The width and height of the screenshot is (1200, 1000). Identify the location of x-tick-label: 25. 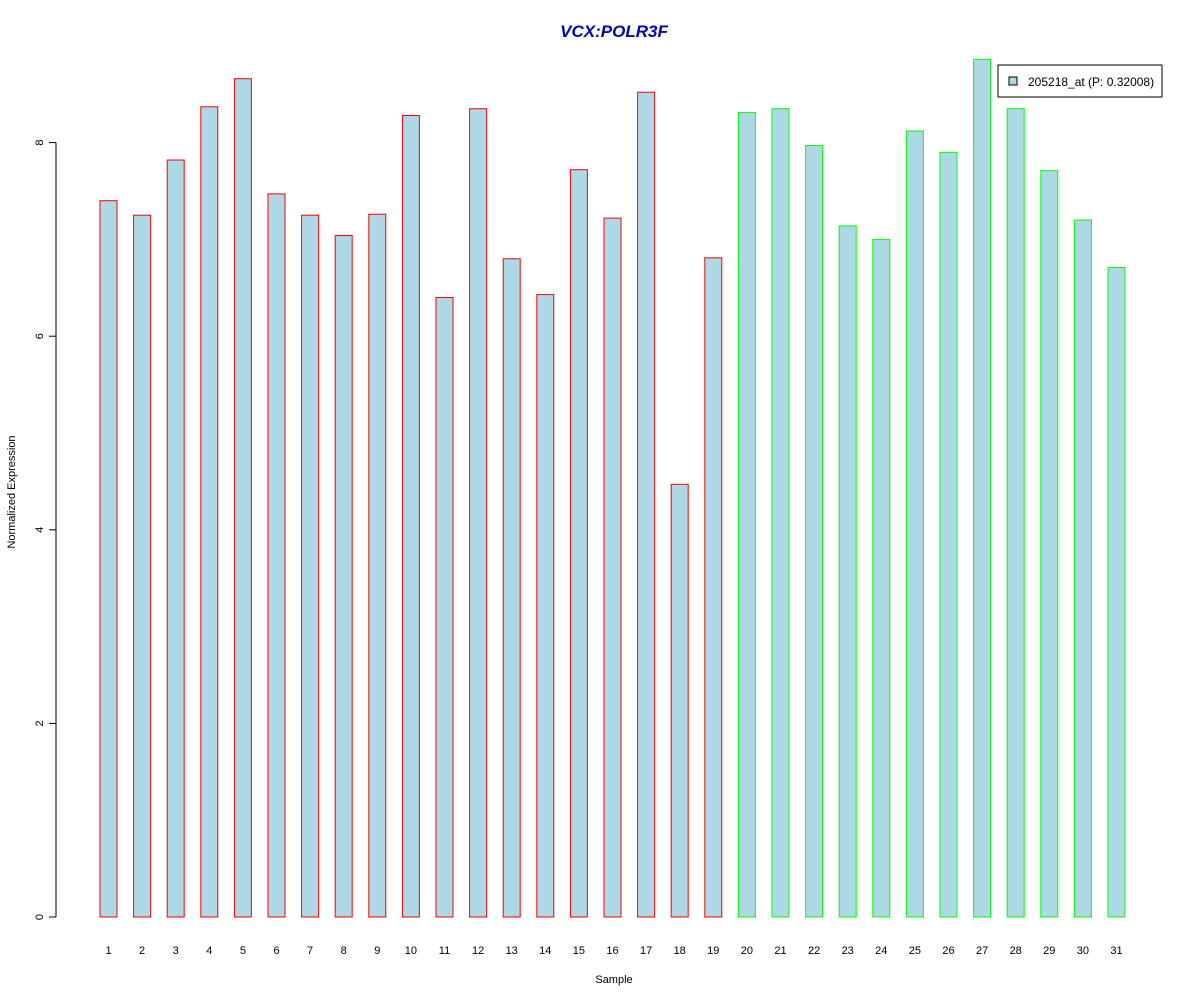
(915, 951).